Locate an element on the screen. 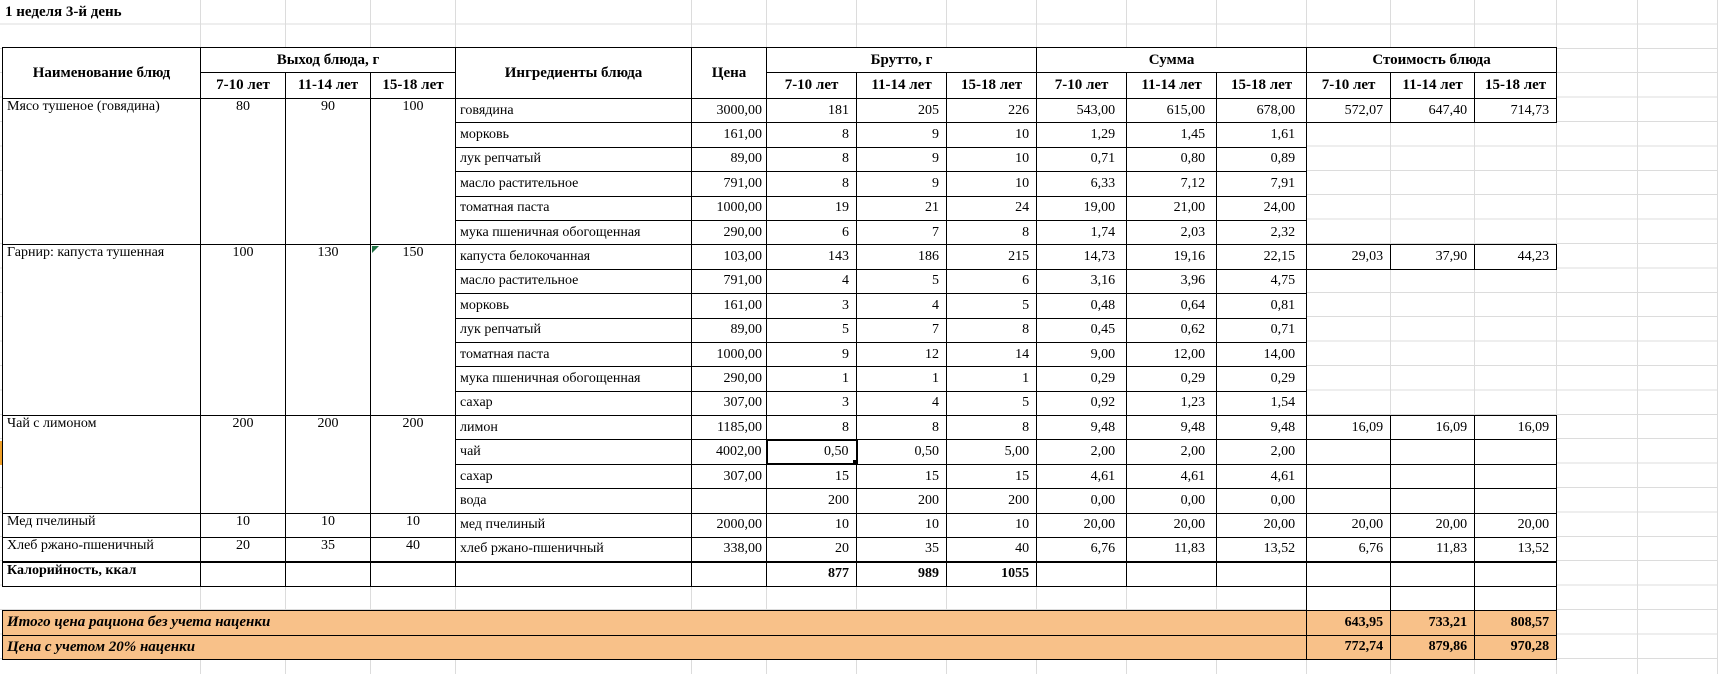 The image size is (1718, 674). brutto-value: 15 is located at coordinates (812, 476).